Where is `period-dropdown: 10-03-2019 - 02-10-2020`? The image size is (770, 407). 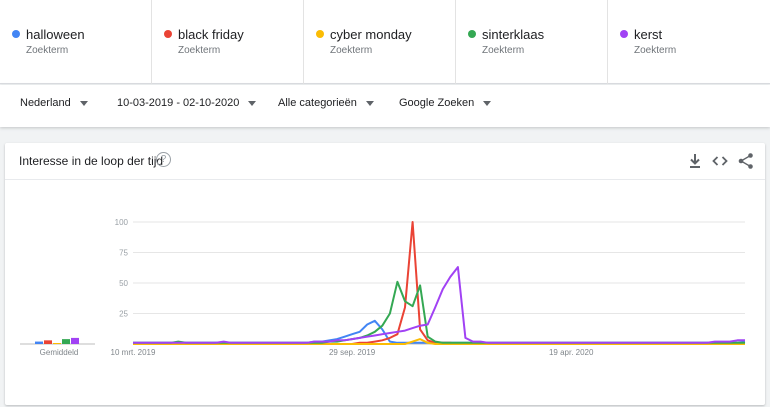
period-dropdown: 10-03-2019 - 02-10-2020 is located at coordinates (187, 103).